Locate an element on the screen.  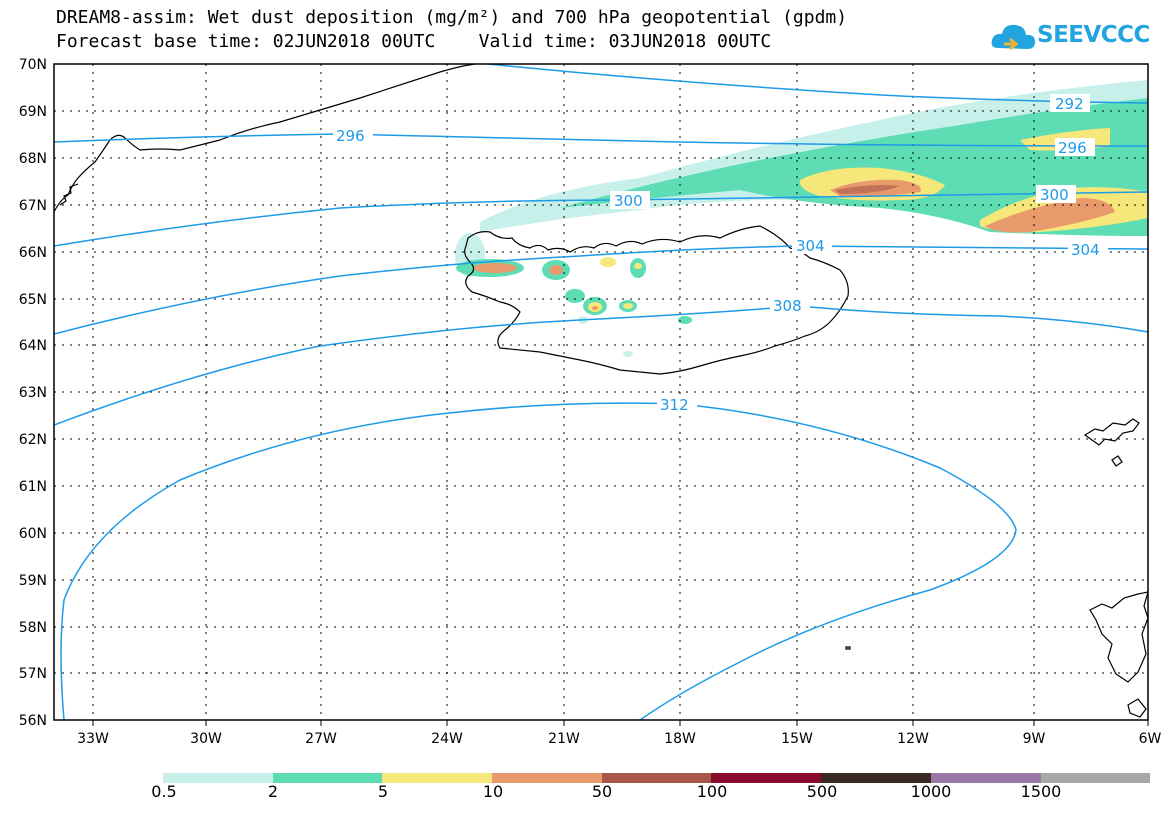
lon-label: 9W is located at coordinates (1034, 739).